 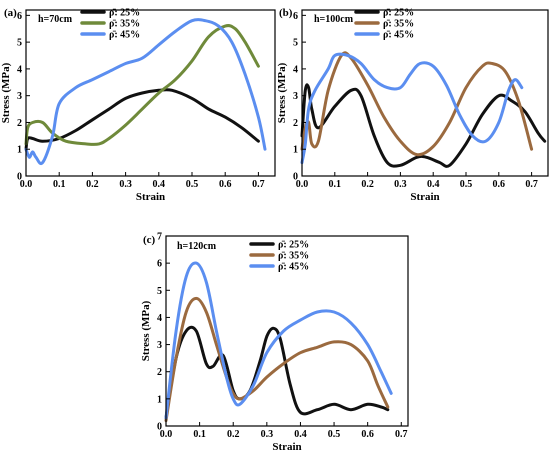 I want to click on panel-tag: (c), so click(x=149, y=240).